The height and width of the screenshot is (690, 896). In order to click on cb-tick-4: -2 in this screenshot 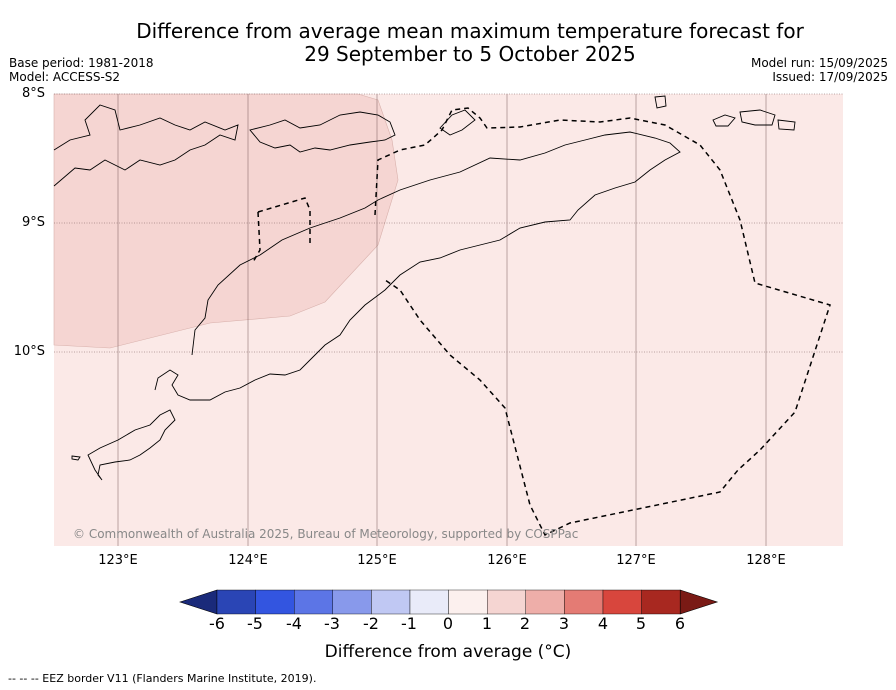, I will do `click(371, 623)`.